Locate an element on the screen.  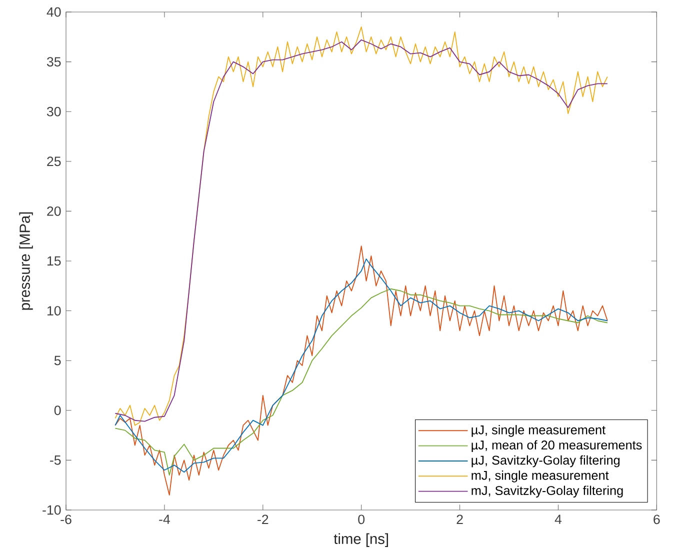
y-tick-label: -10 is located at coordinates (51, 509).